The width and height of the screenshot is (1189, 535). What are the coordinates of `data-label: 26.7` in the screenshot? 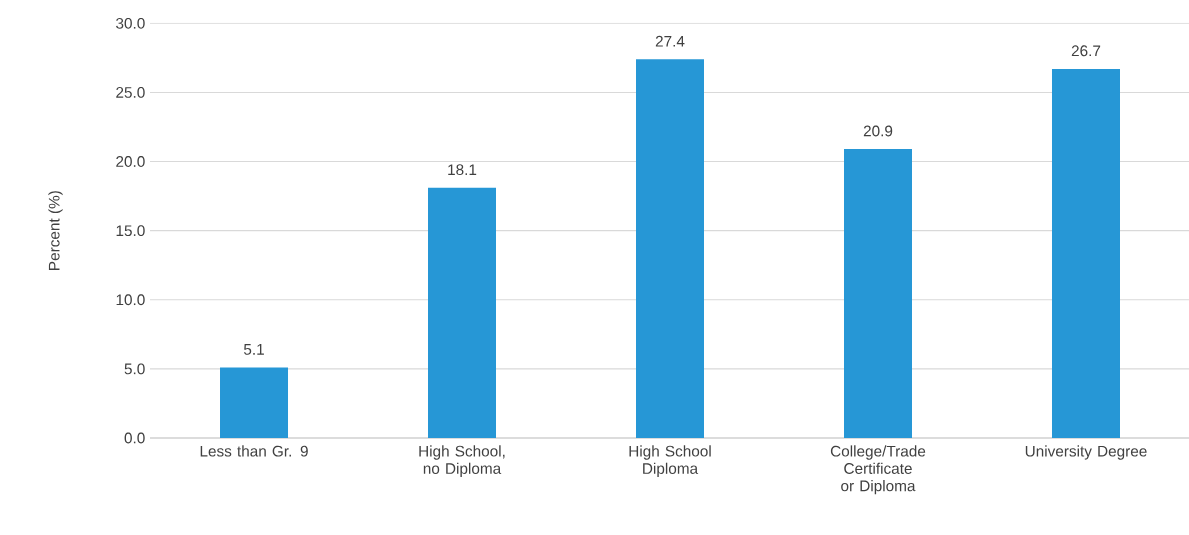 It's located at (1086, 51).